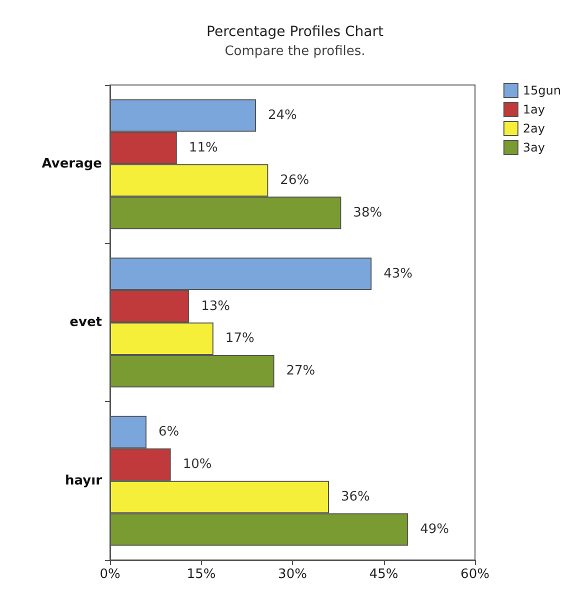 The image size is (574, 612). I want to click on data-label: 27%, so click(301, 371).